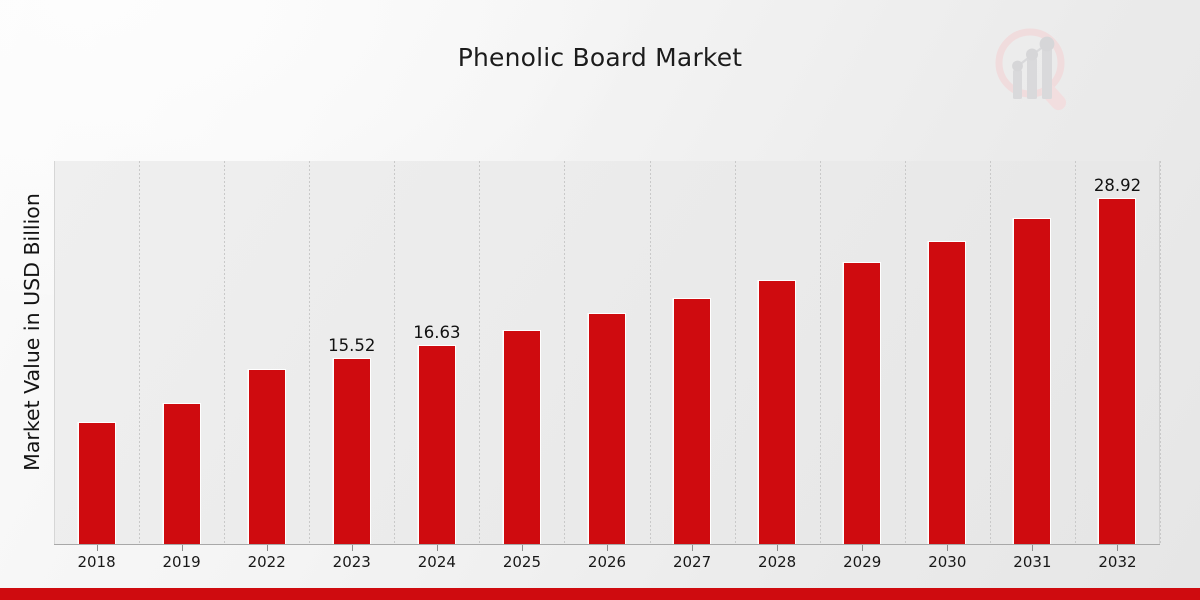 The height and width of the screenshot is (600, 1200). What do you see at coordinates (96, 562) in the screenshot?
I see `x-axis-label: 2018` at bounding box center [96, 562].